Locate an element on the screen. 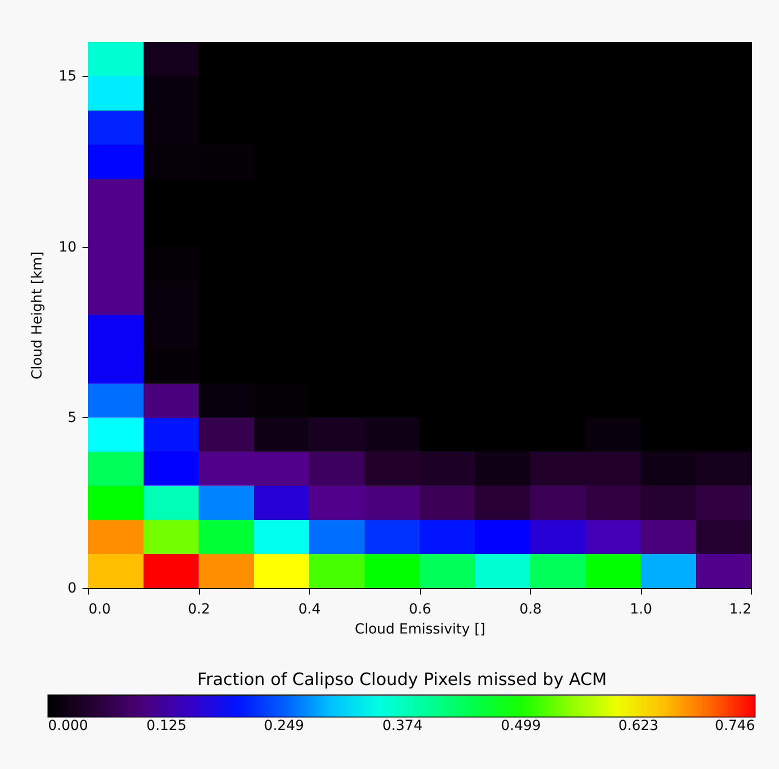 The width and height of the screenshot is (779, 769). x-tick-label: 1.0 is located at coordinates (641, 610).